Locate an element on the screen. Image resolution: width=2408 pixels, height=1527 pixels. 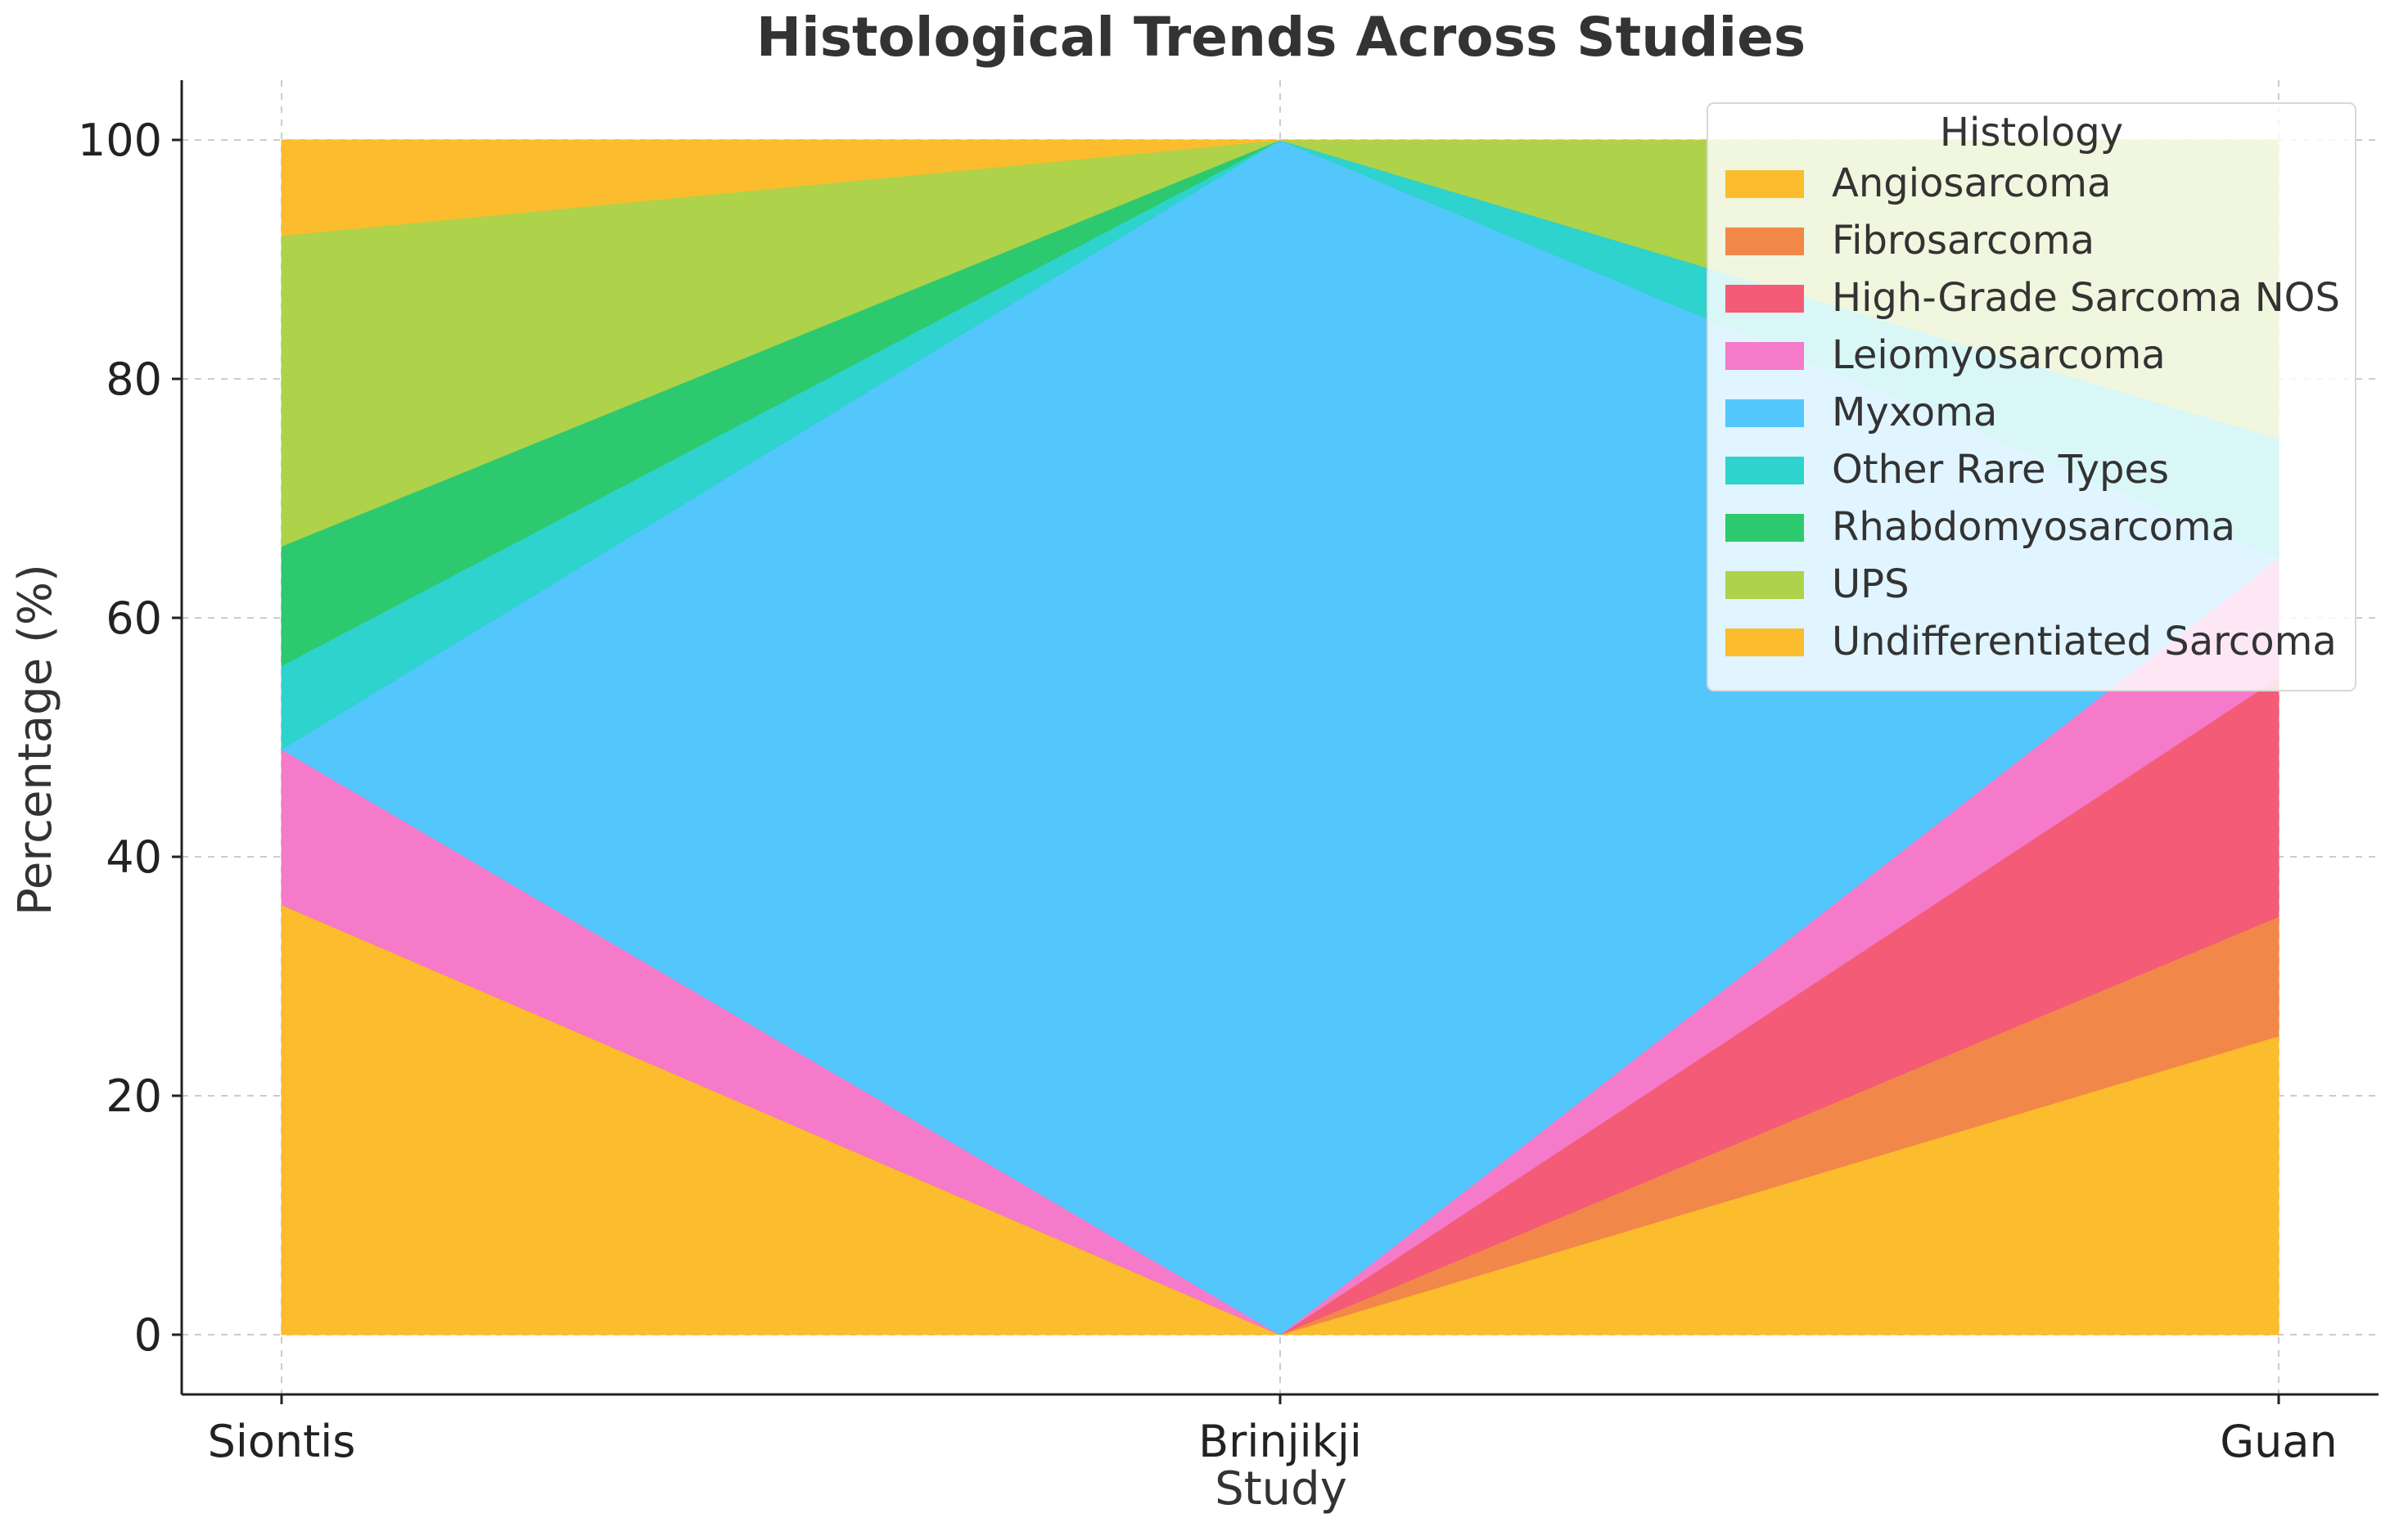
y-tick-label-60: 60 is located at coordinates (134, 618).